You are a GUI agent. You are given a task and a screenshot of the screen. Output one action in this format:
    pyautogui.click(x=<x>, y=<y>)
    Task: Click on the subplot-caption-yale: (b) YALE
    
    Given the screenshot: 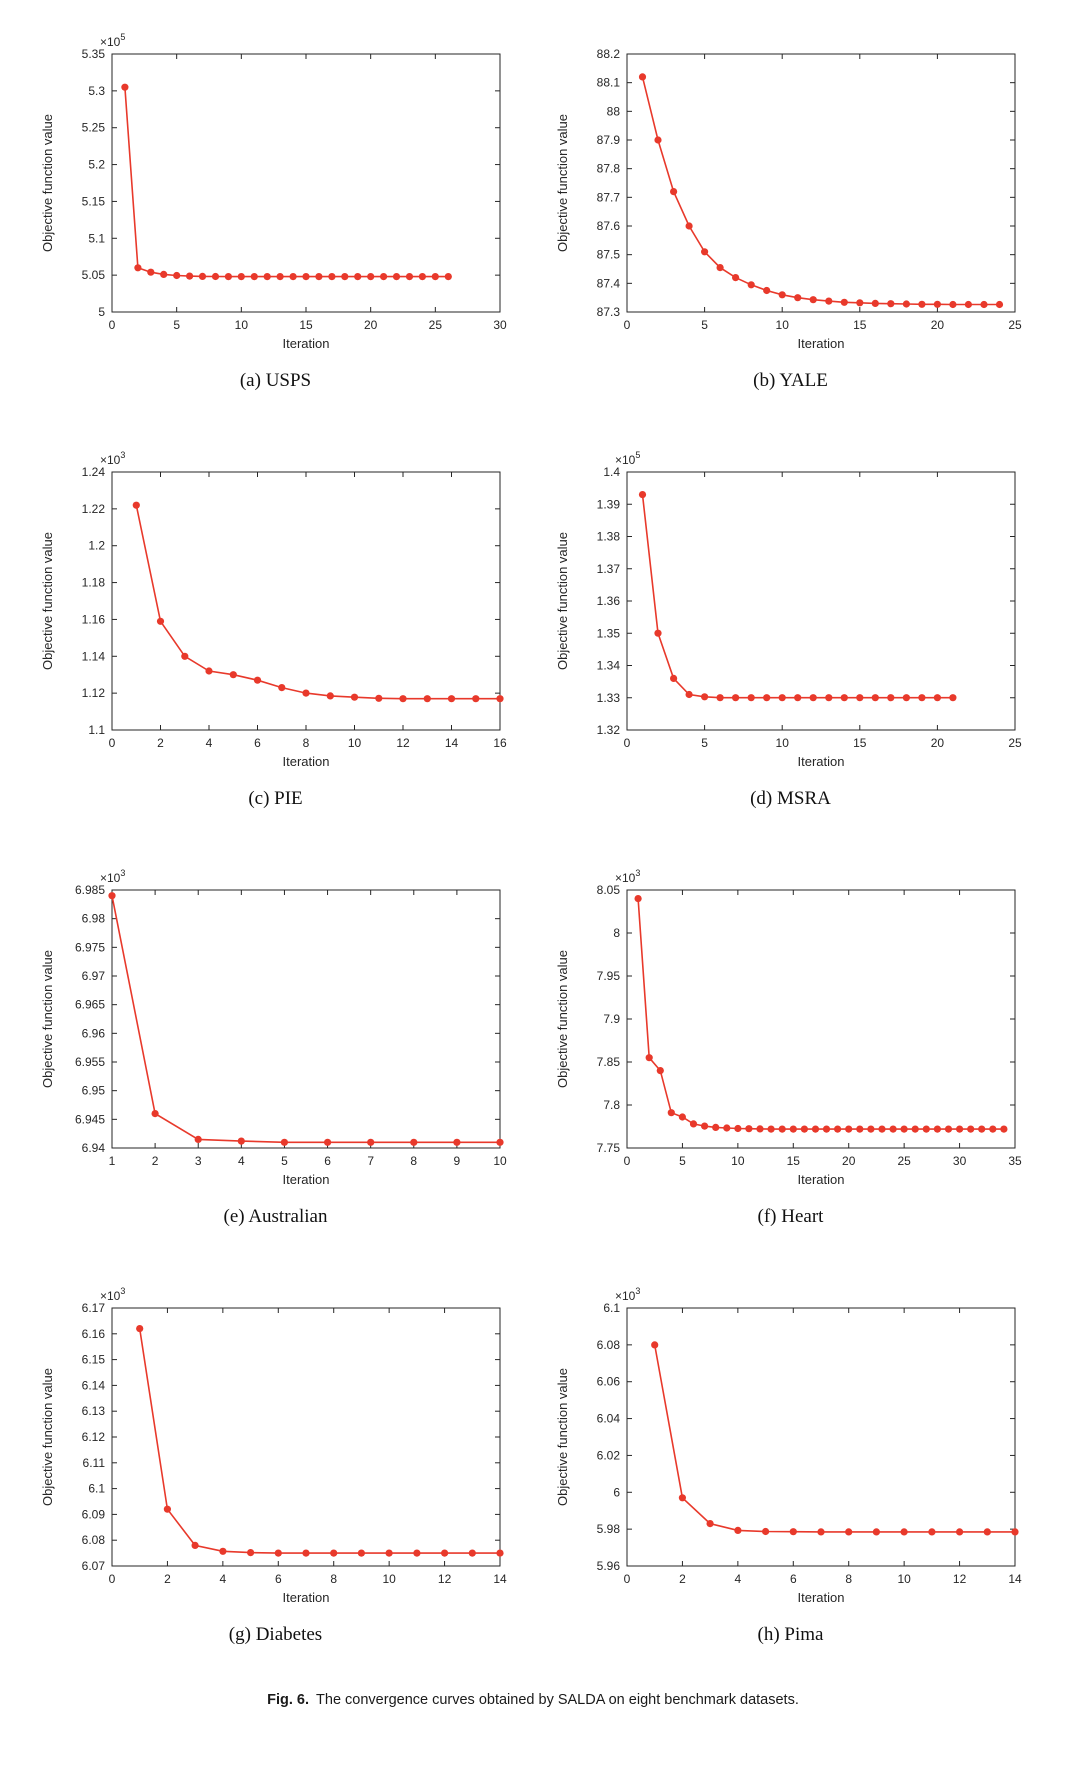 What is the action you would take?
    pyautogui.click(x=790, y=380)
    